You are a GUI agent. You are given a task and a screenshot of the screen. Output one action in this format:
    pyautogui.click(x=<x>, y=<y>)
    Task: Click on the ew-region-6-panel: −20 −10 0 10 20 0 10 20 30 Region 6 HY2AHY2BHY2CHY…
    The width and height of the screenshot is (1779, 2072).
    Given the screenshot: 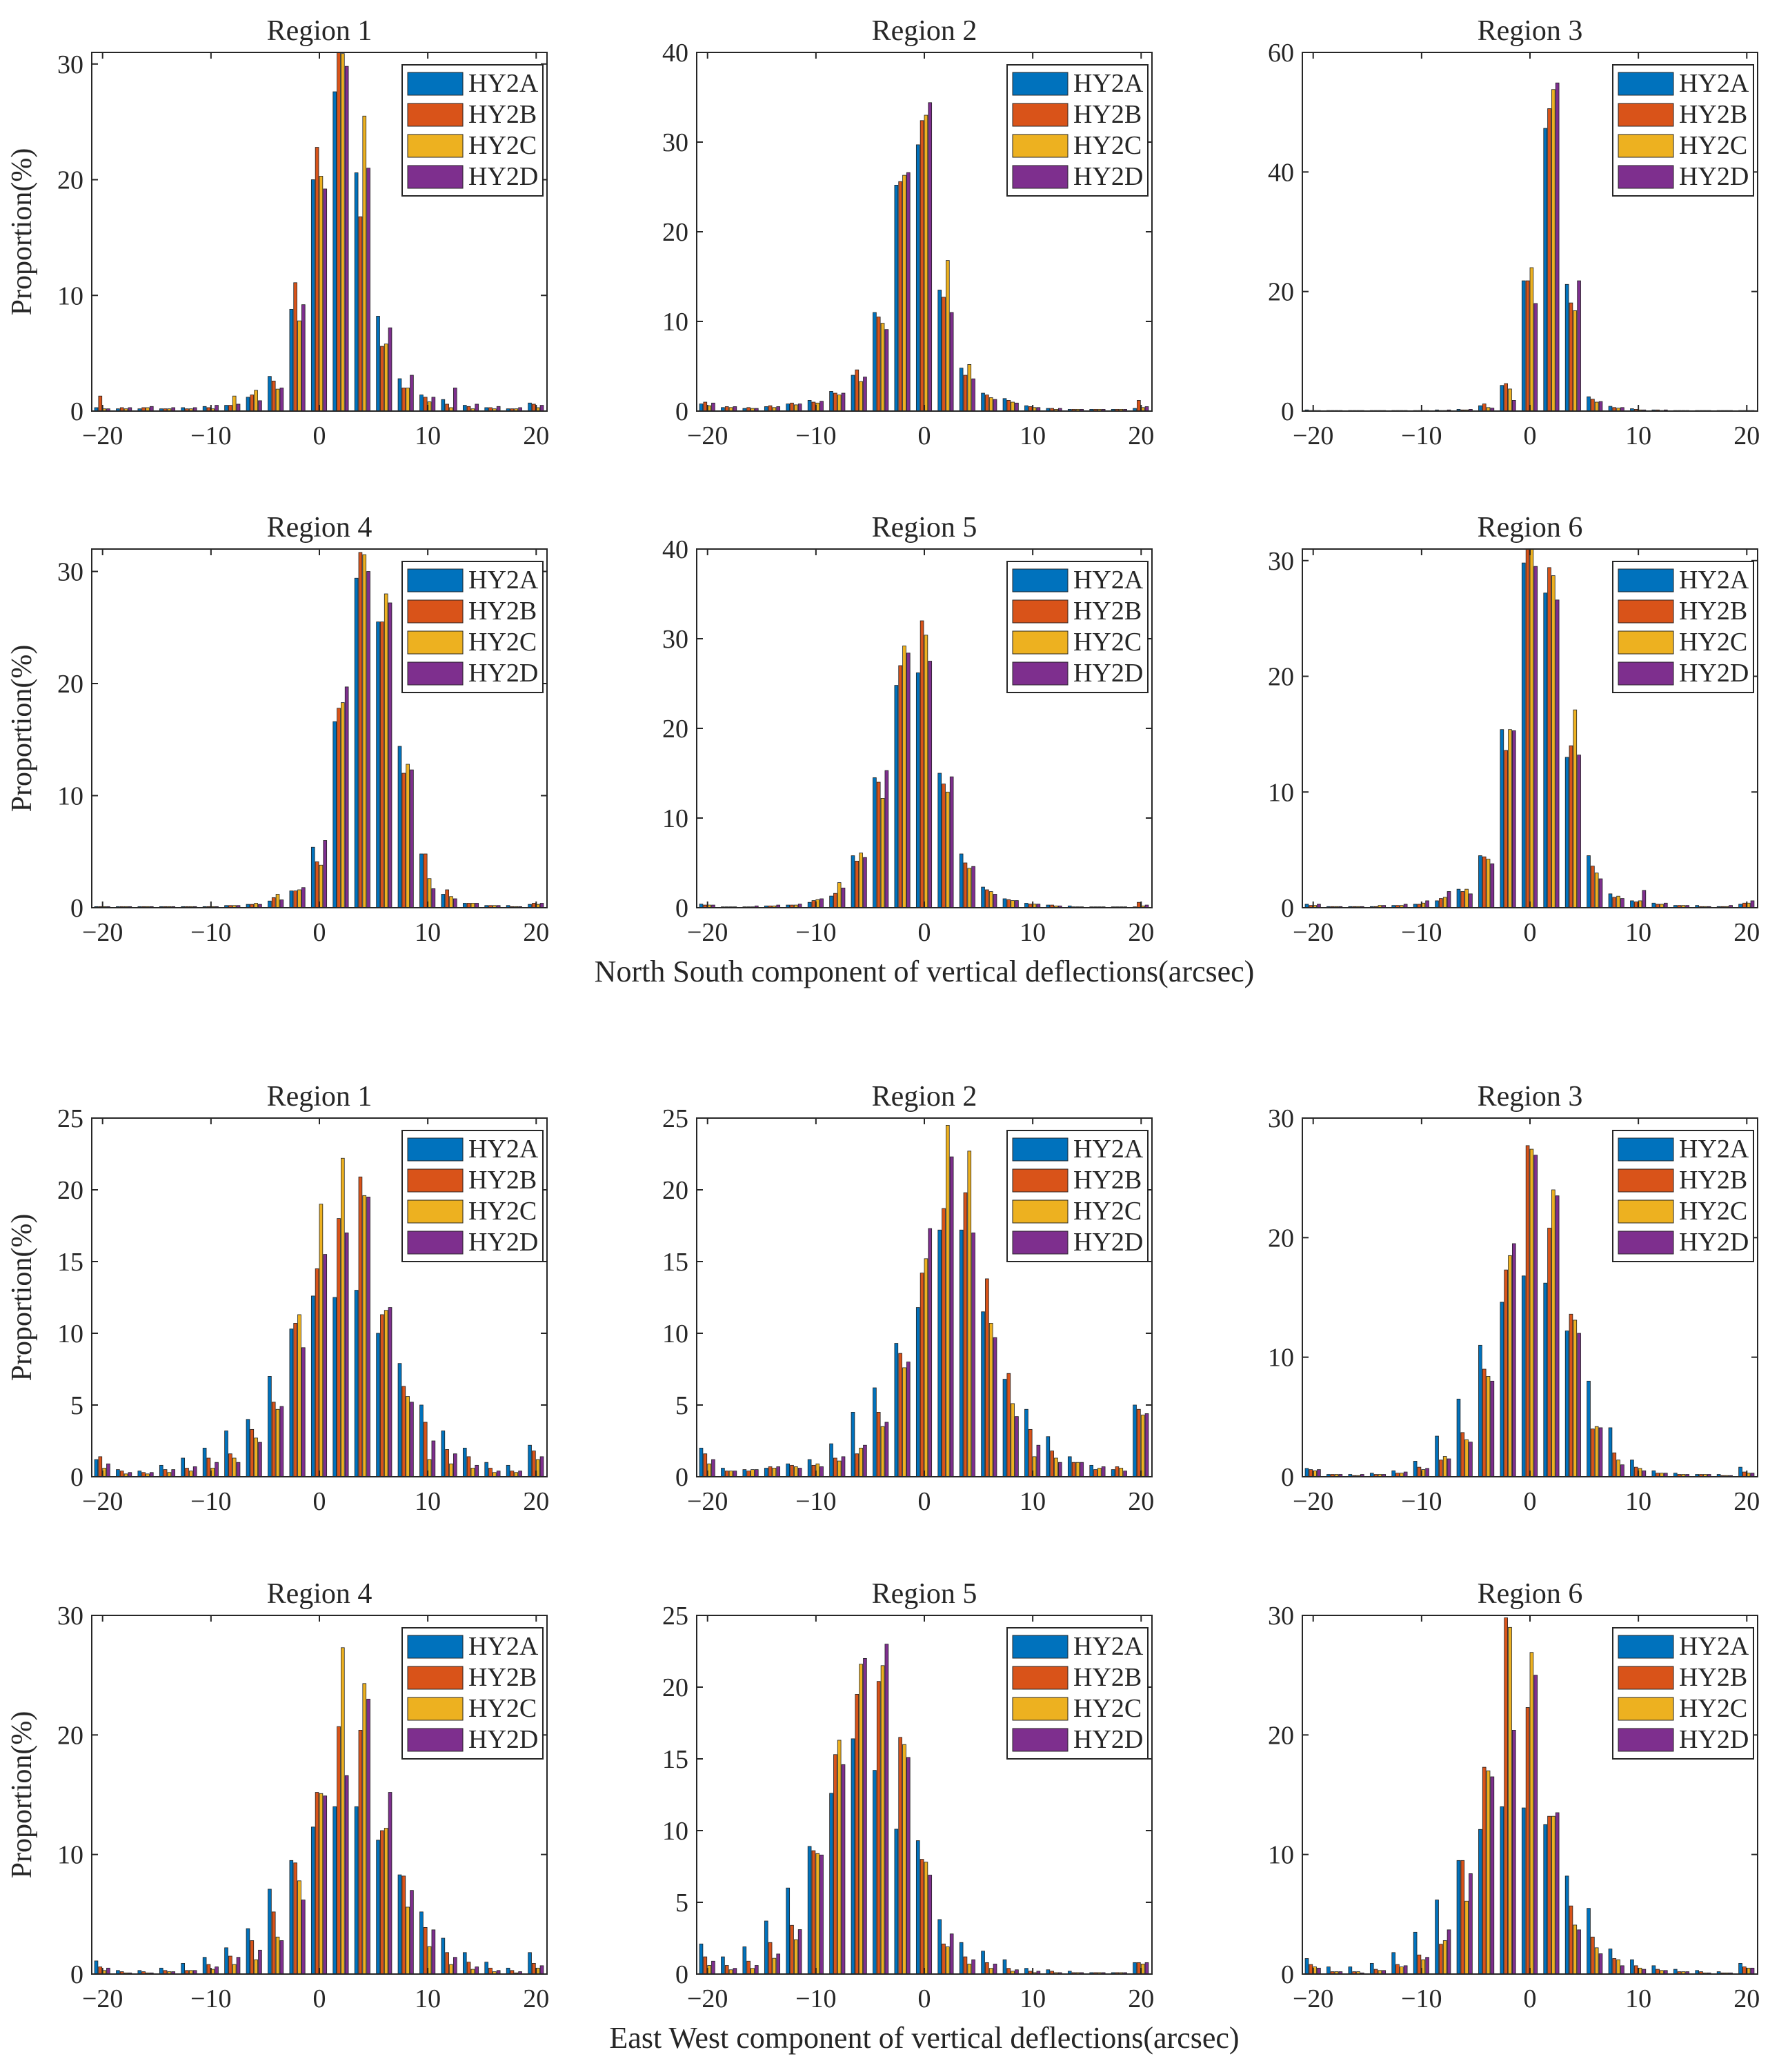 What is the action you would take?
    pyautogui.click(x=1514, y=1796)
    